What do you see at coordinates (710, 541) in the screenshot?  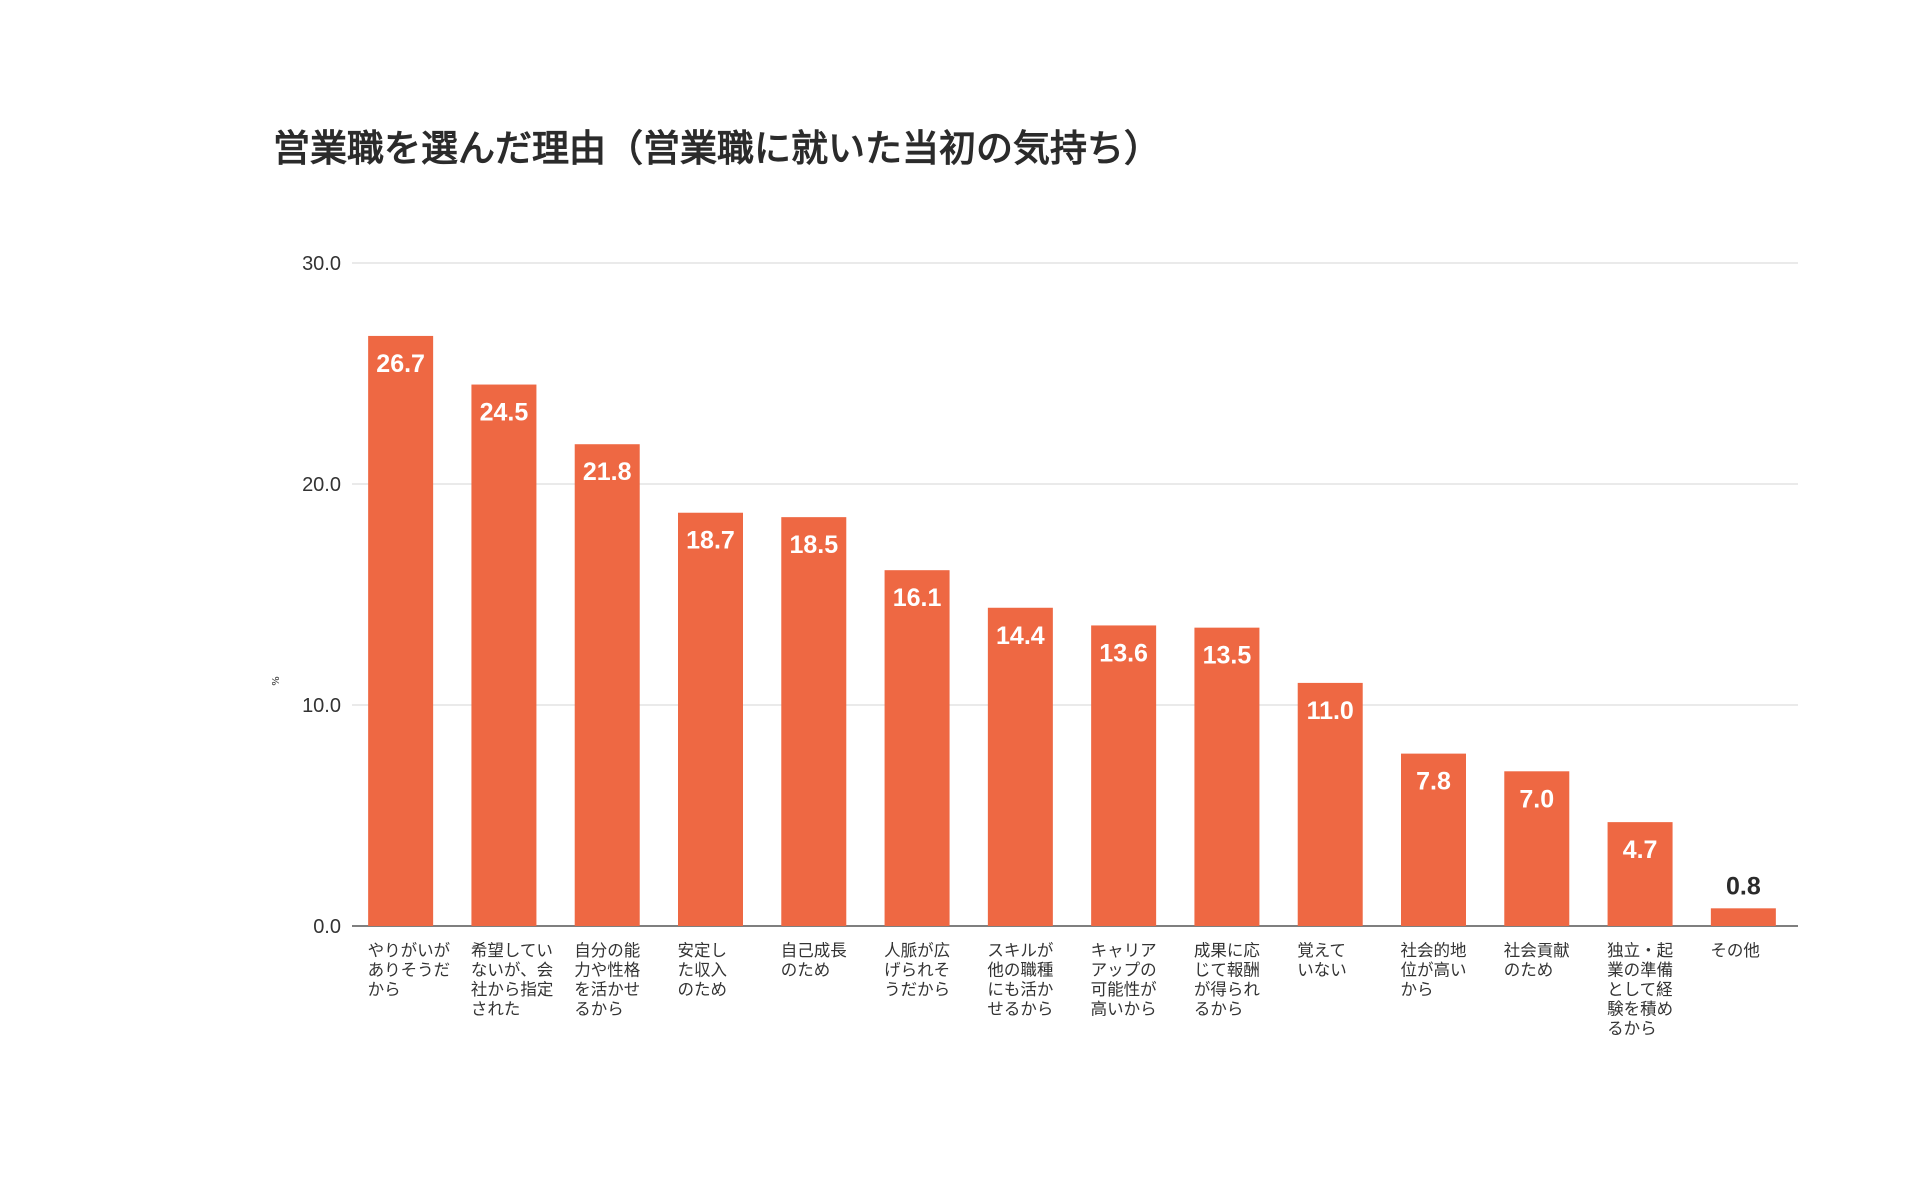 I see `data-label: 18.7` at bounding box center [710, 541].